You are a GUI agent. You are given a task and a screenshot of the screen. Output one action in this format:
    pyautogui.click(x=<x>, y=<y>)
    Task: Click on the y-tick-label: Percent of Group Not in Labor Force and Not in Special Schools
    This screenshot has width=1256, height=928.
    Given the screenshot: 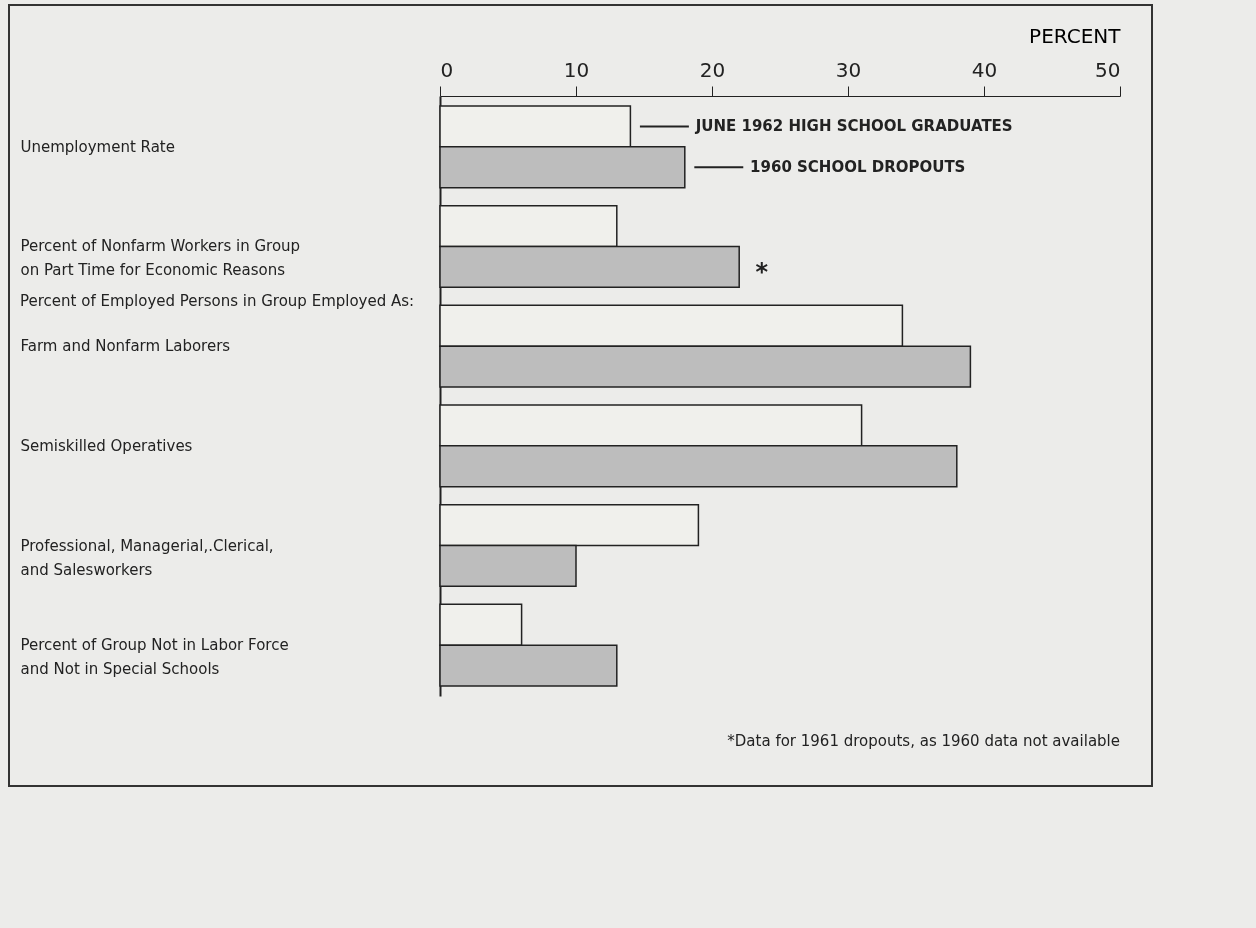 What is the action you would take?
    pyautogui.click(x=154, y=657)
    